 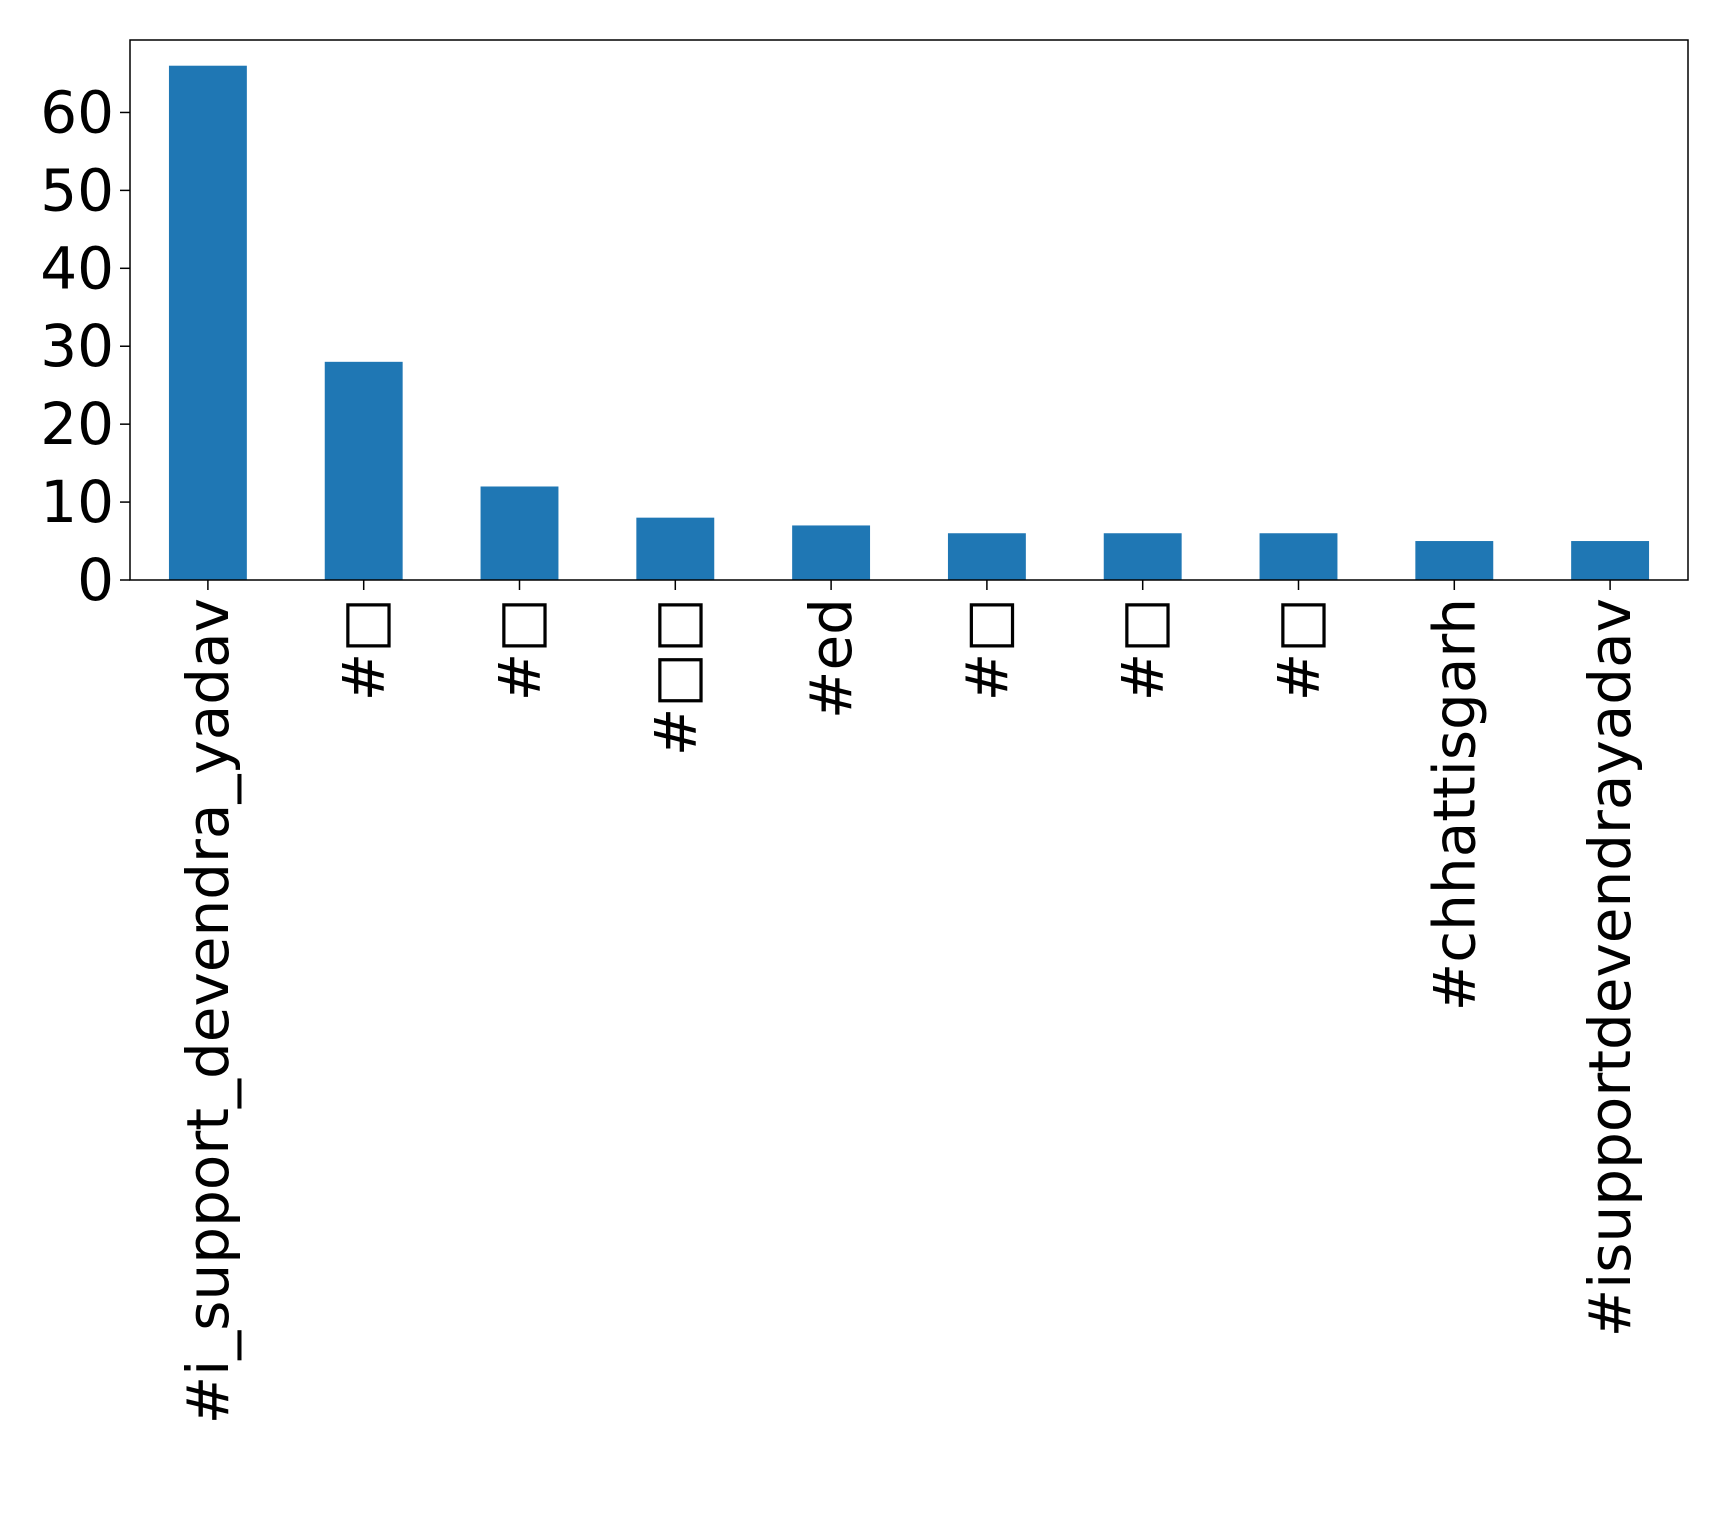 What do you see at coordinates (95, 580) in the screenshot?
I see `y-tick-label: 0` at bounding box center [95, 580].